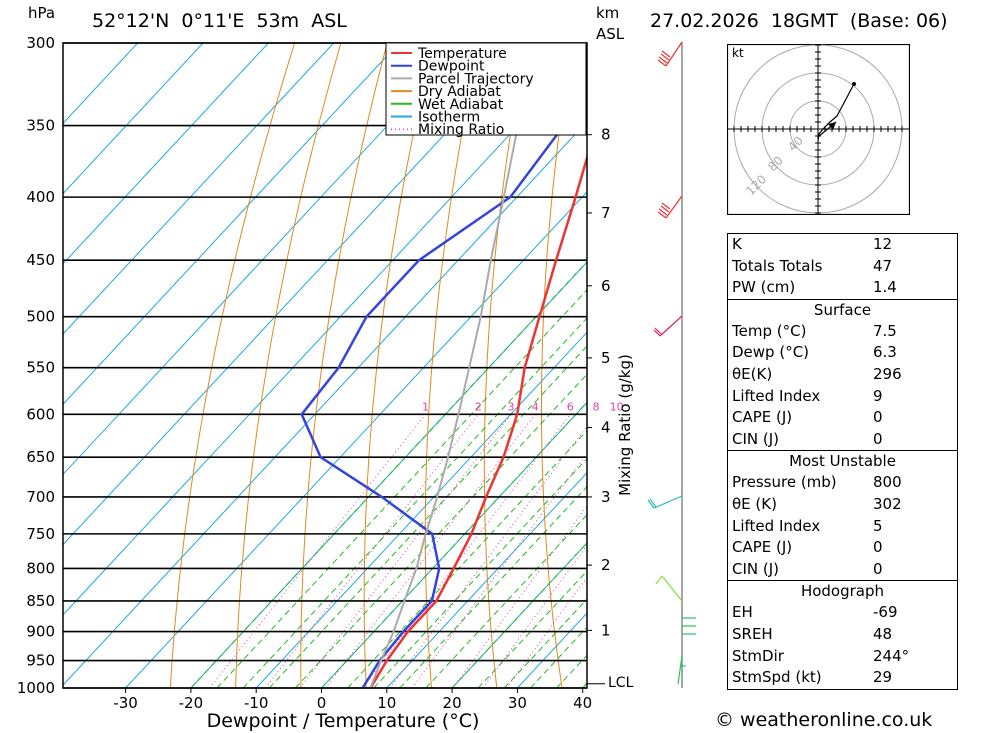  Describe the element at coordinates (125, 703) in the screenshot. I see `x-tick-label: -30` at that location.